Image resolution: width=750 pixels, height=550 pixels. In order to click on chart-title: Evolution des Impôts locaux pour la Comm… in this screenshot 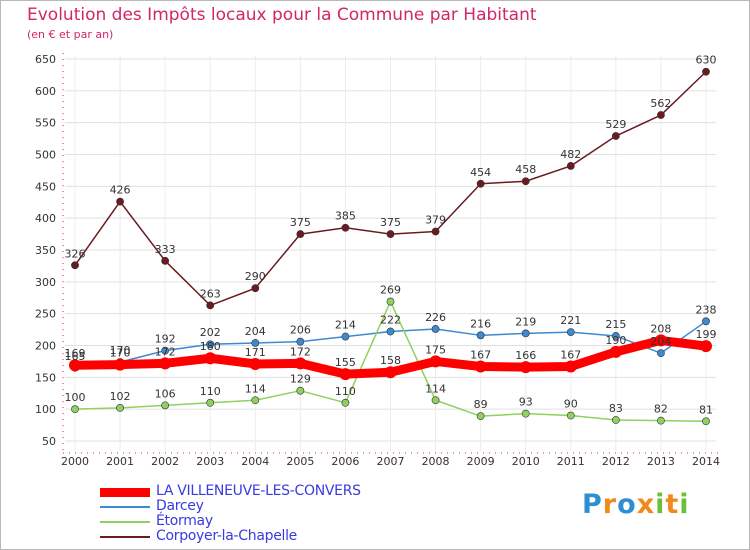, I will do `click(282, 15)`.